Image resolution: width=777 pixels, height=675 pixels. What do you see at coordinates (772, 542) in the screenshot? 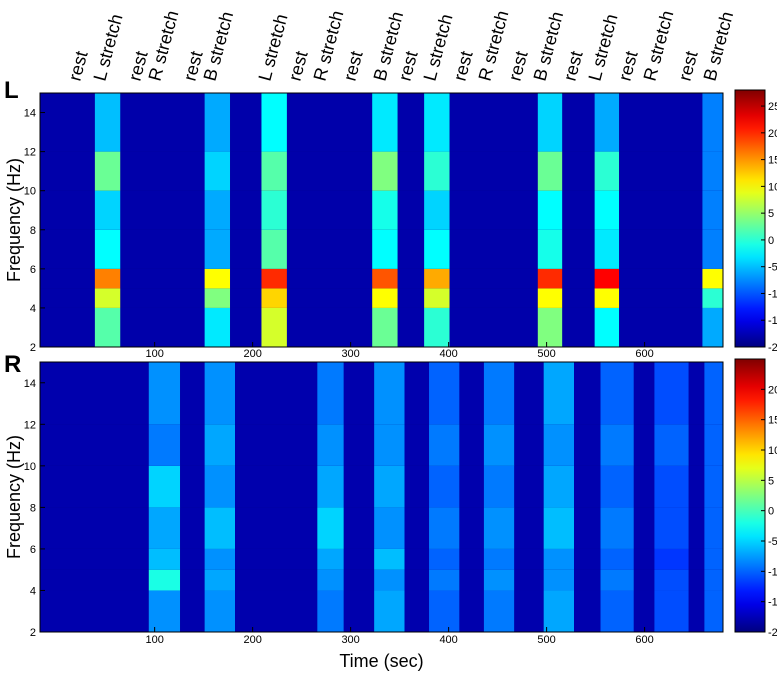
I see `colorbar-tick-label: -5` at bounding box center [772, 542].